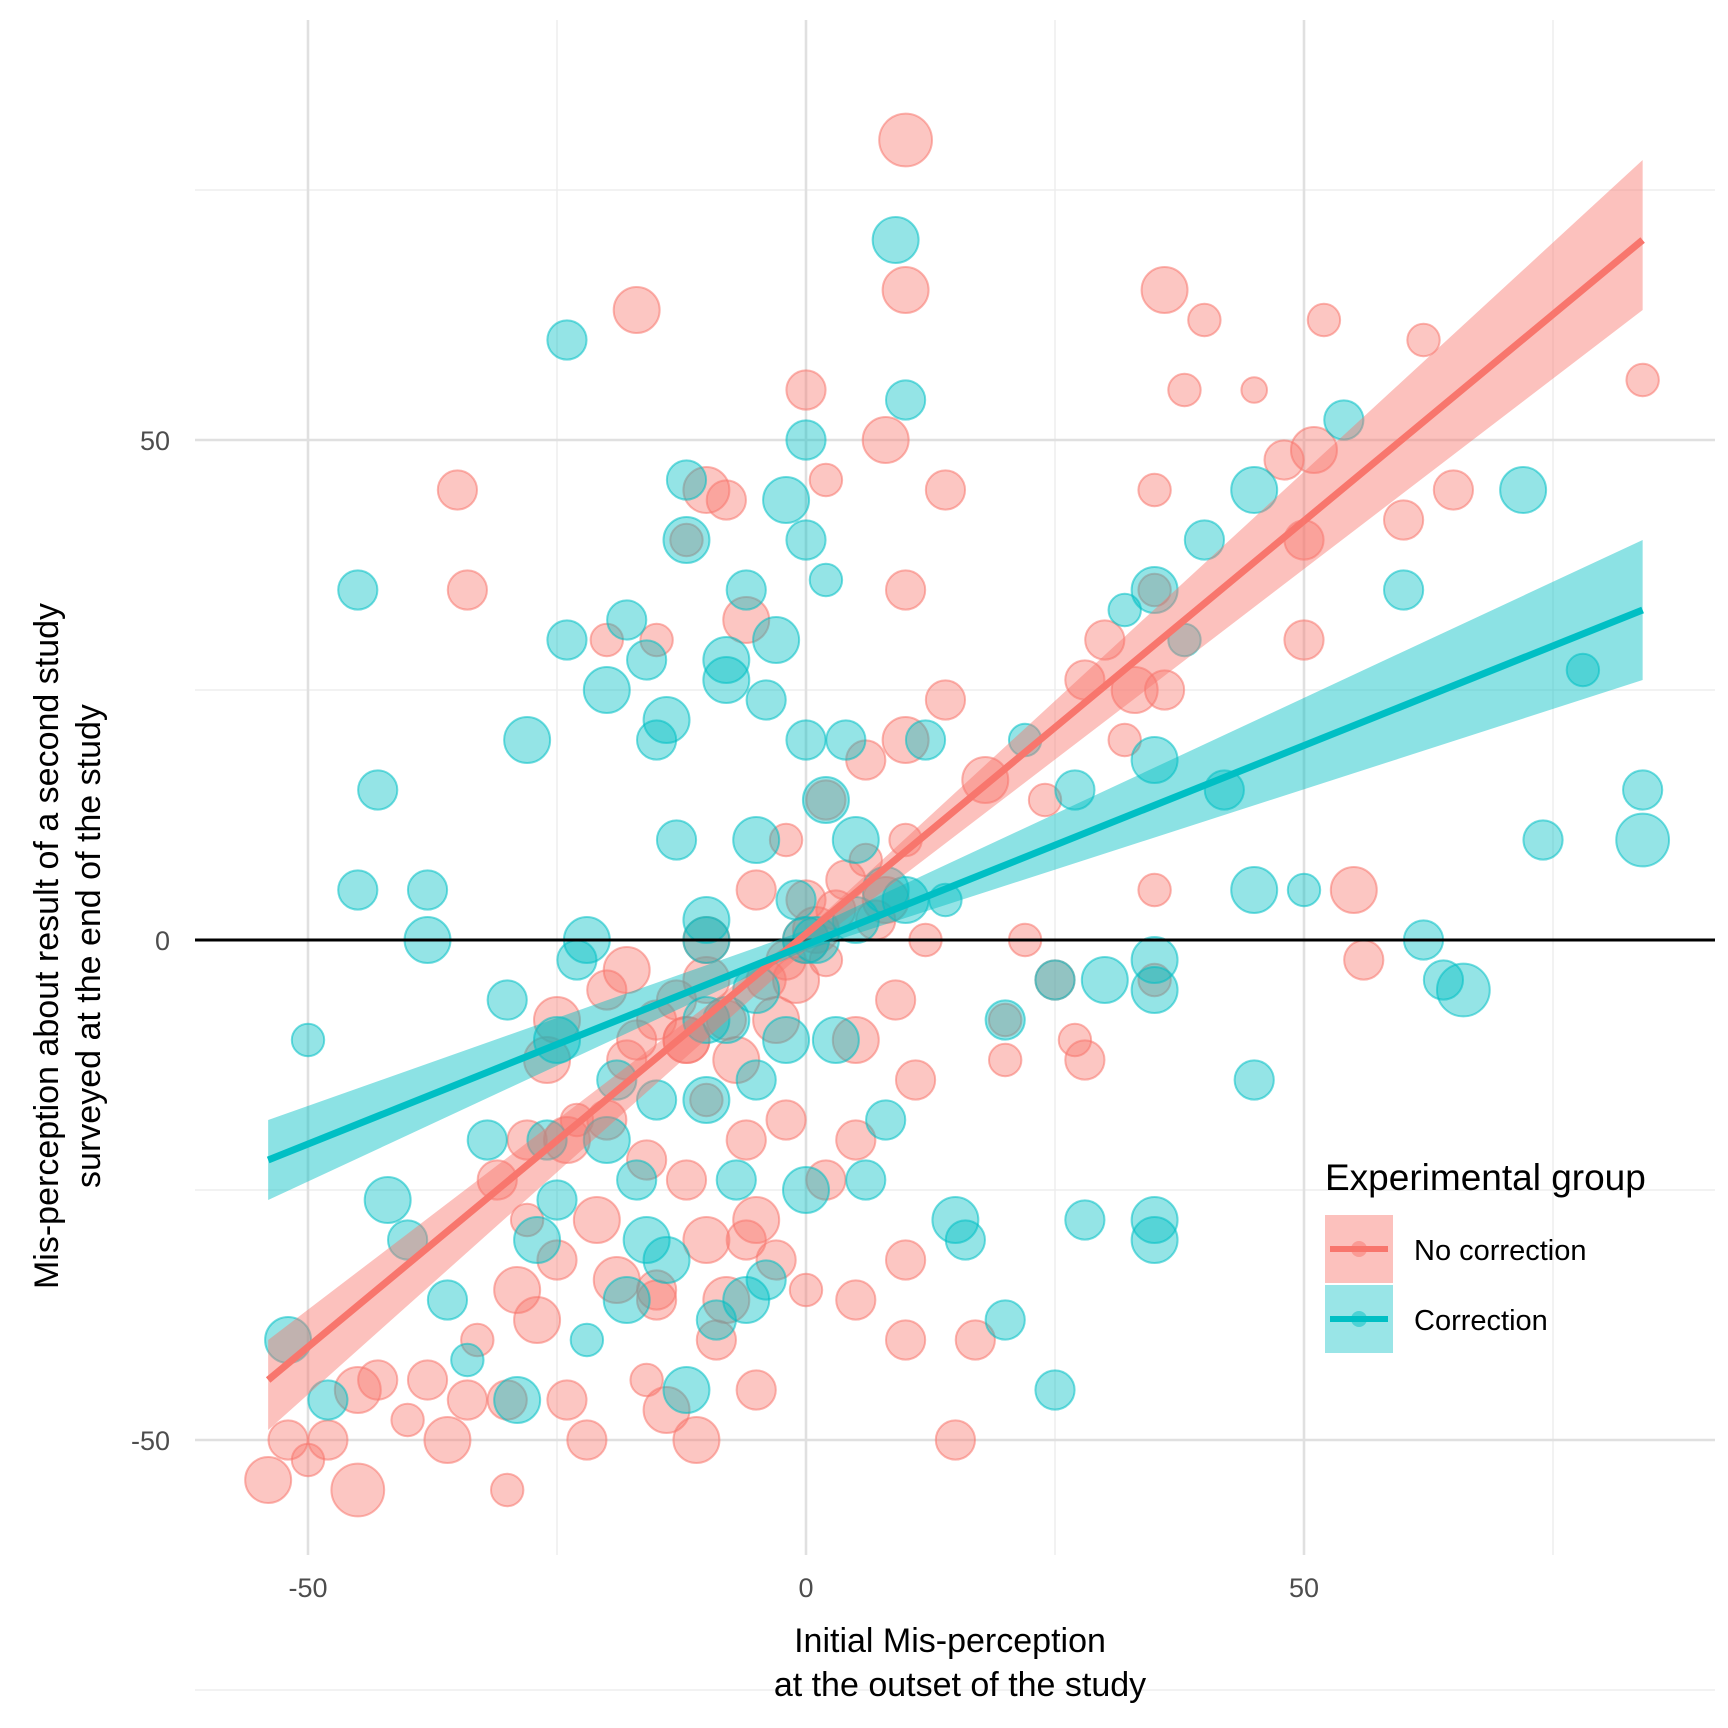 The image size is (1728, 1728). What do you see at coordinates (307, 1588) in the screenshot?
I see `x-tick-label: -50` at bounding box center [307, 1588].